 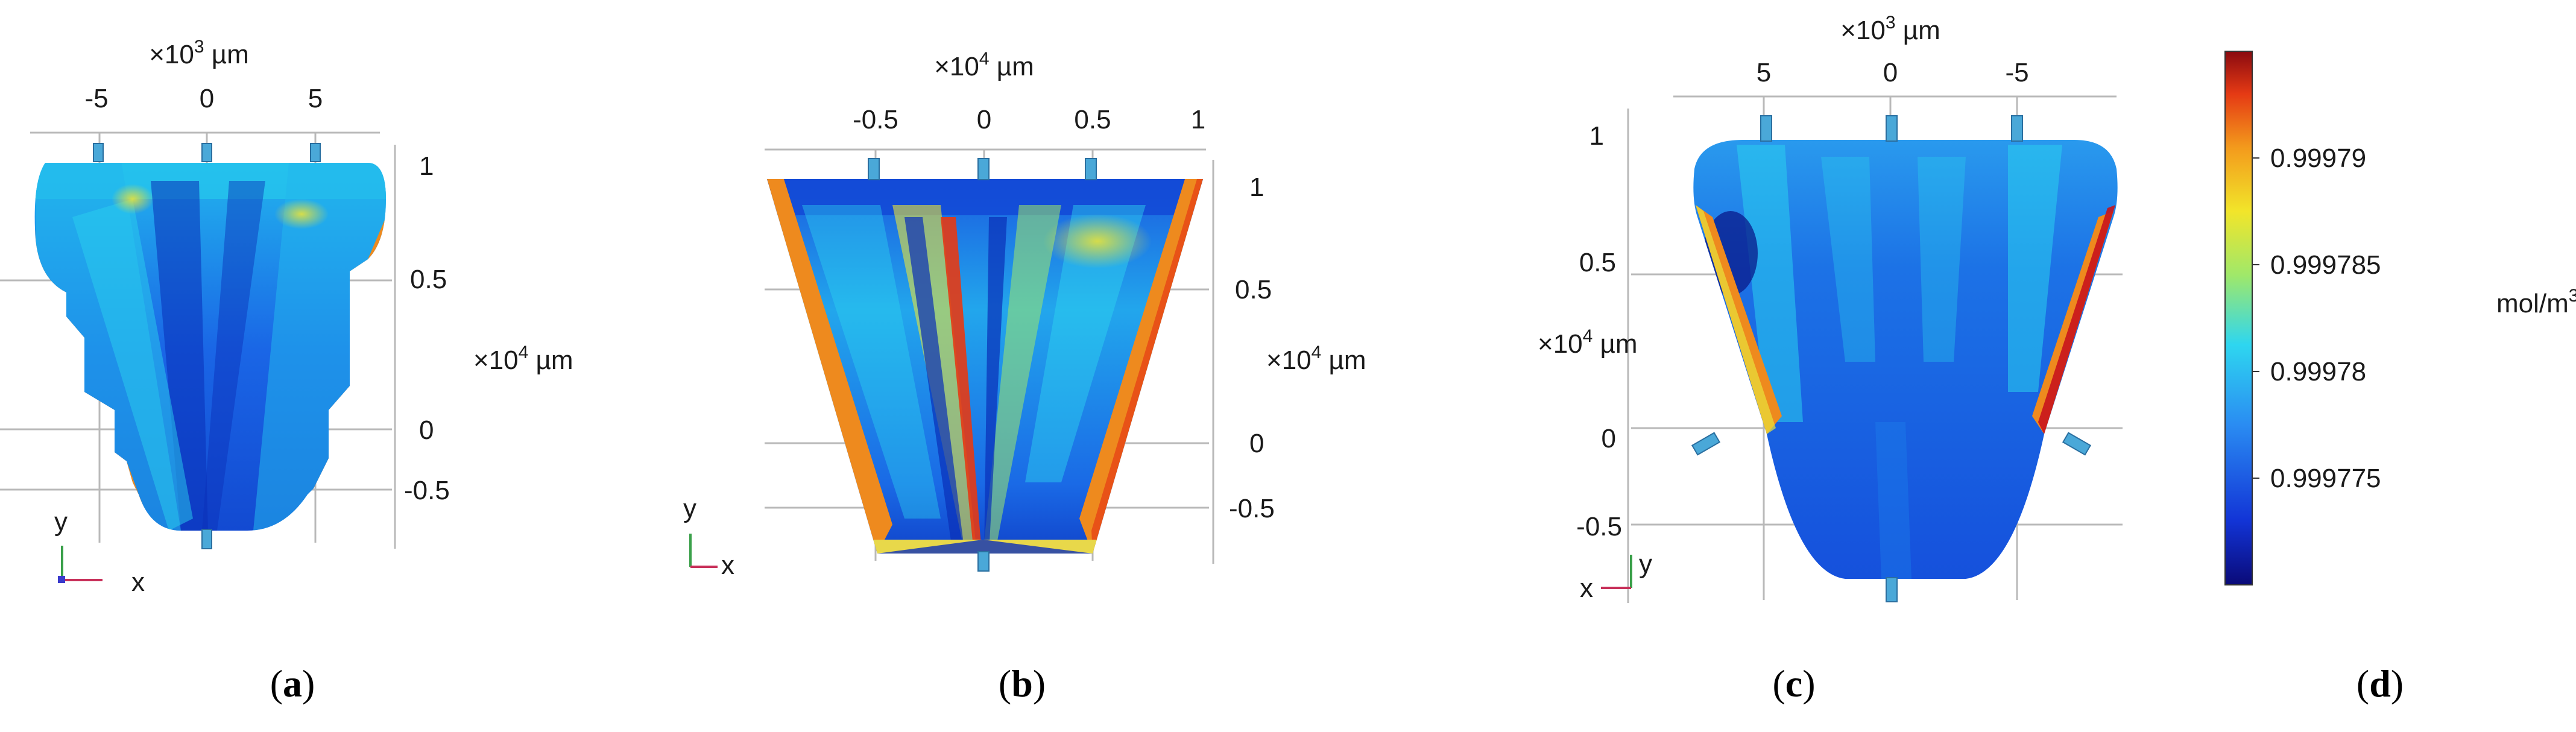 What do you see at coordinates (1905, 359) in the screenshot?
I see `field-c` at bounding box center [1905, 359].